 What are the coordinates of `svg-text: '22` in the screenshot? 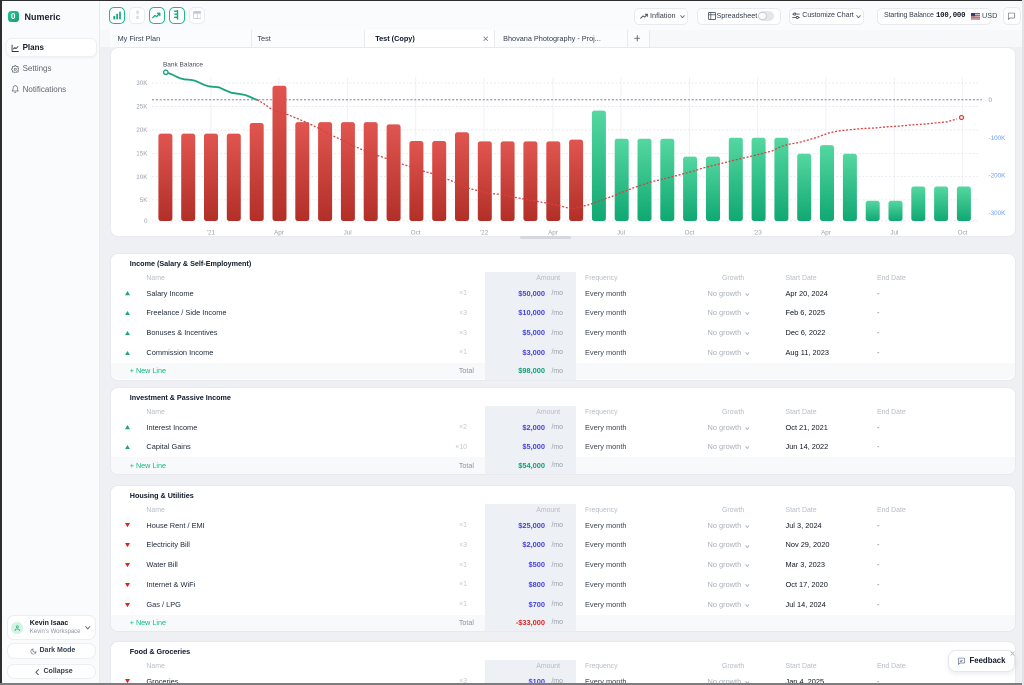 It's located at (484, 233).